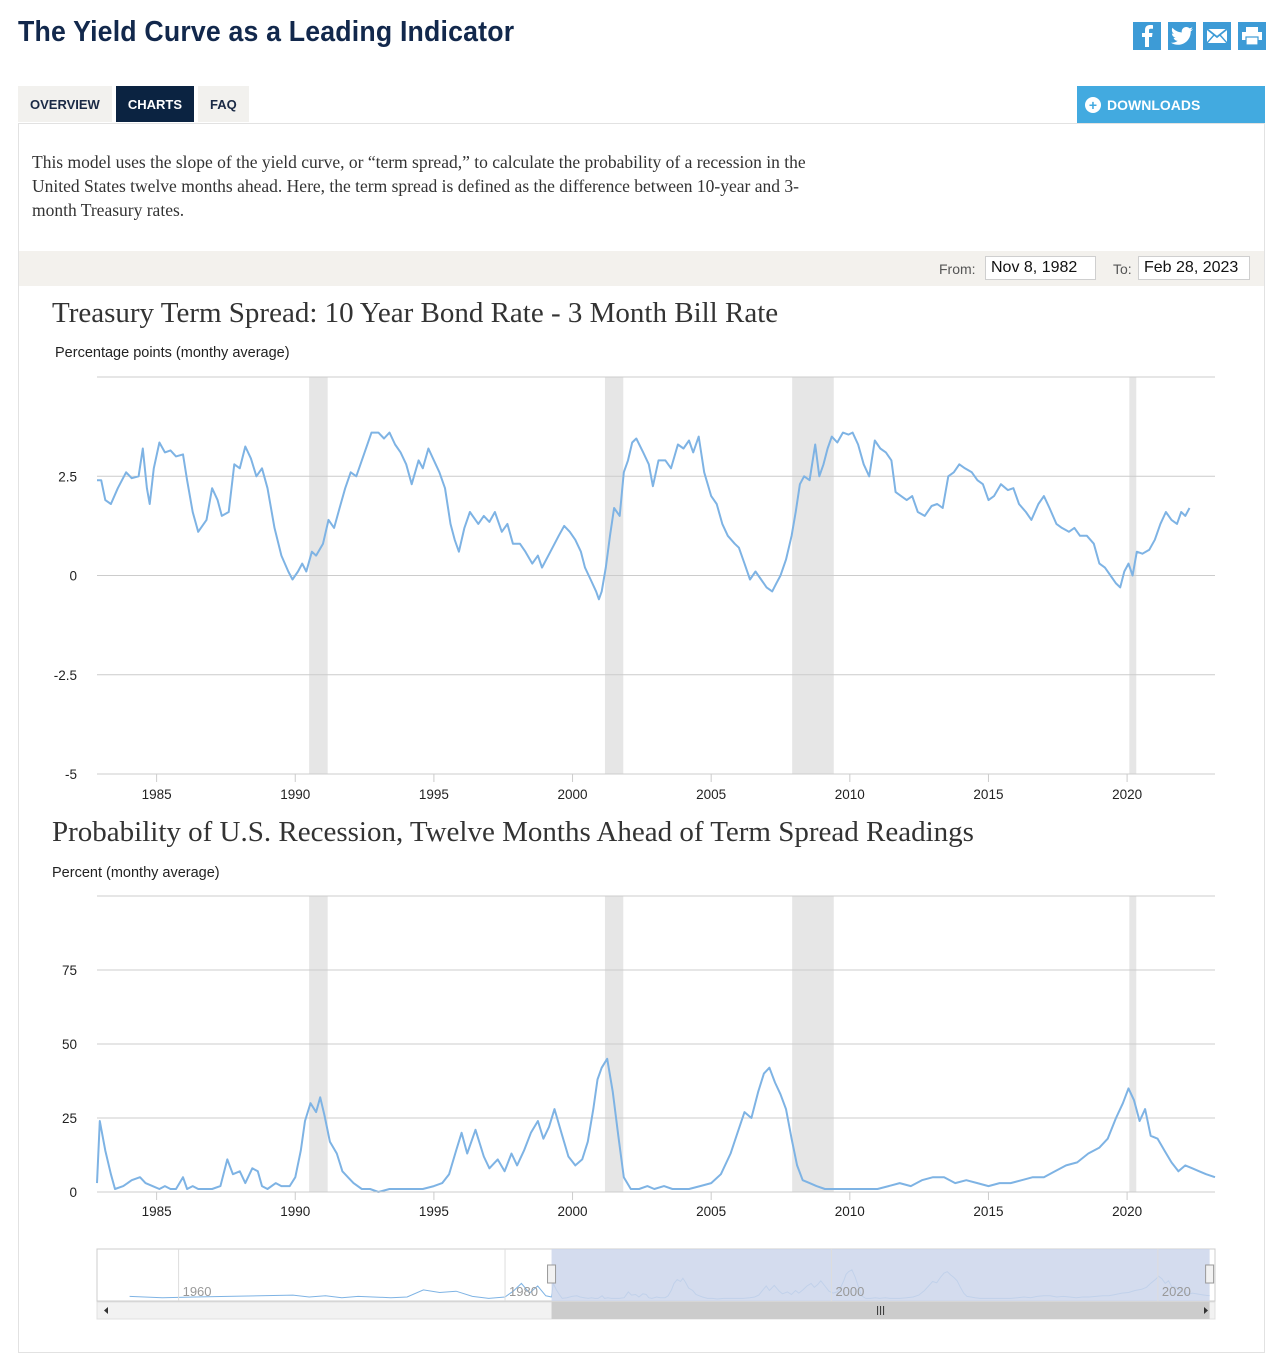 The height and width of the screenshot is (1353, 1280). I want to click on chart2-xtick-label: 1990, so click(295, 1211).